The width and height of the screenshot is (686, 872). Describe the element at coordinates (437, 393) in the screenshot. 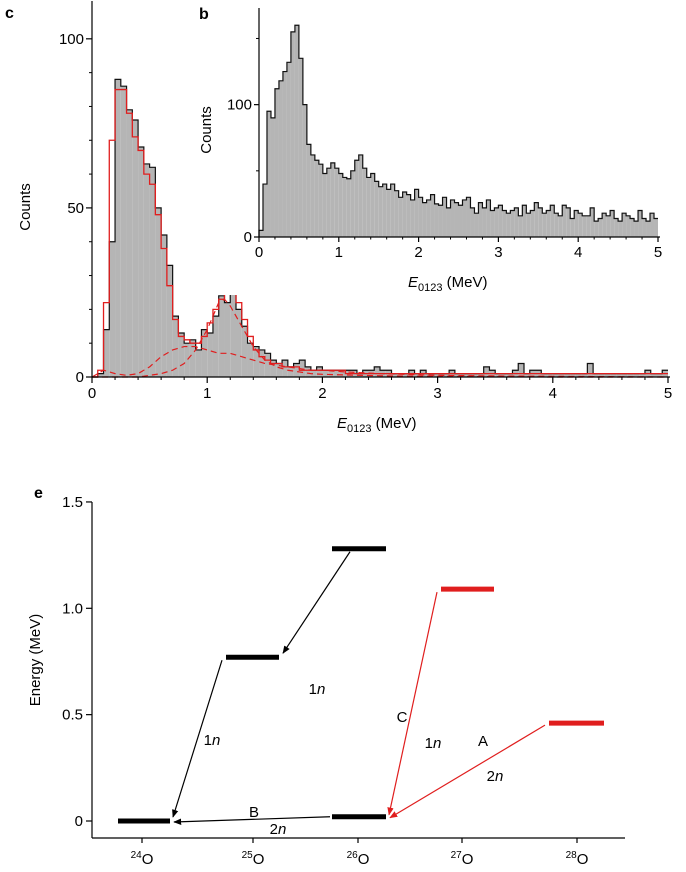

I see `panel-c-x-tick-label: 3` at that location.